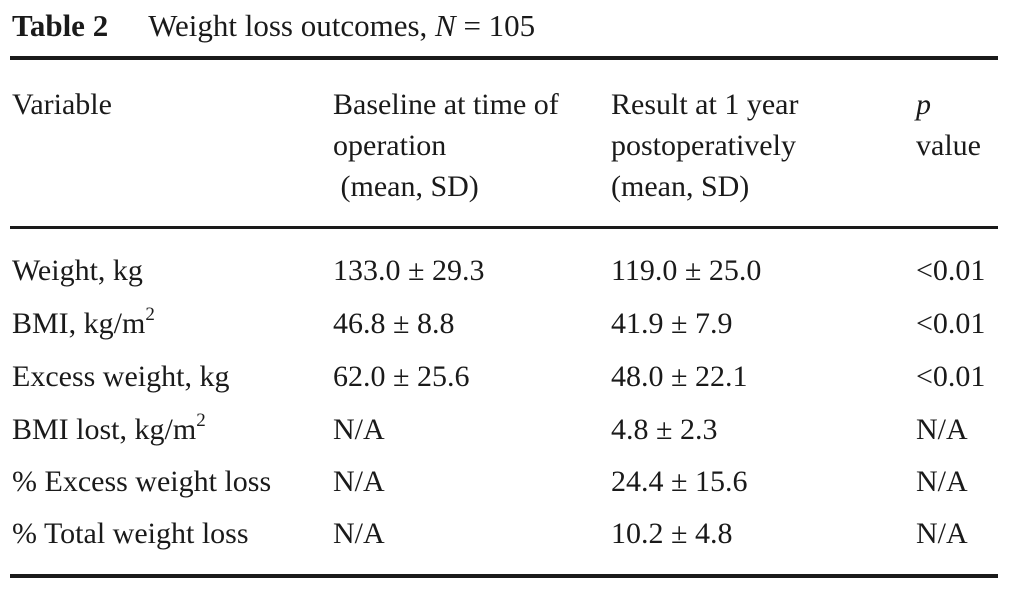  Describe the element at coordinates (142, 481) in the screenshot. I see `row-variable: % Excess weight loss` at that location.